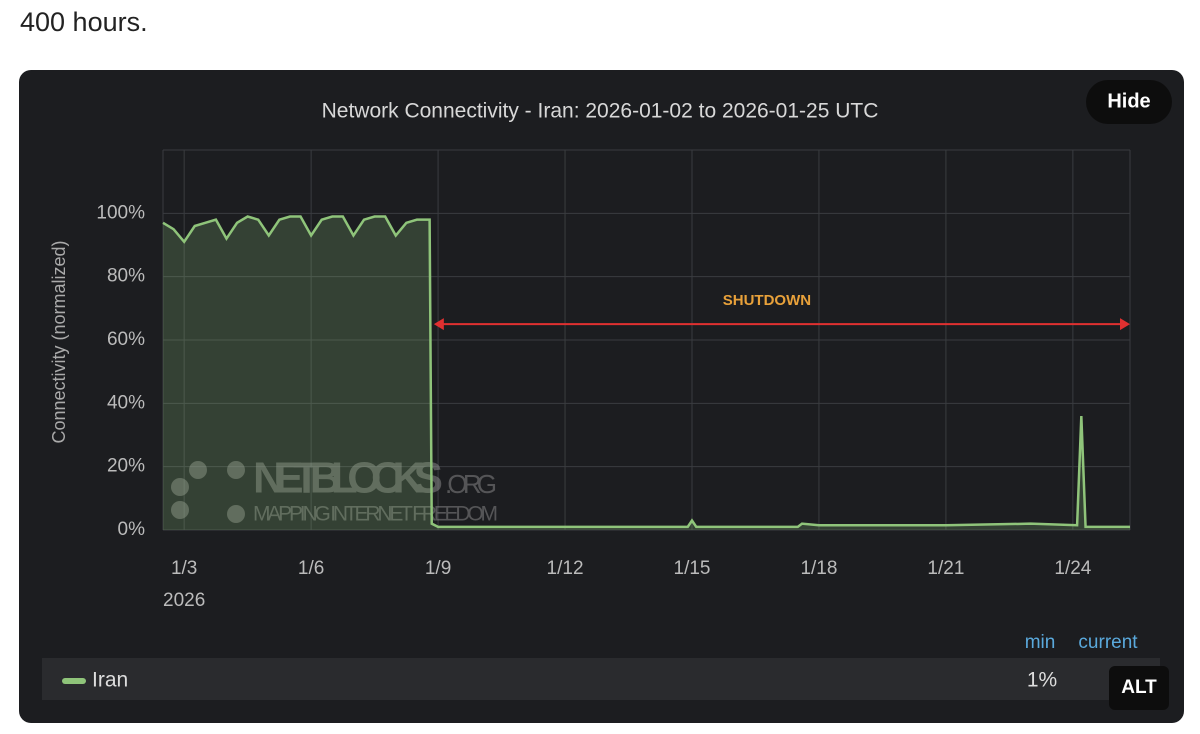 The image size is (1200, 734). What do you see at coordinates (1072, 568) in the screenshot?
I see `x-tick-label: 1/24` at bounding box center [1072, 568].